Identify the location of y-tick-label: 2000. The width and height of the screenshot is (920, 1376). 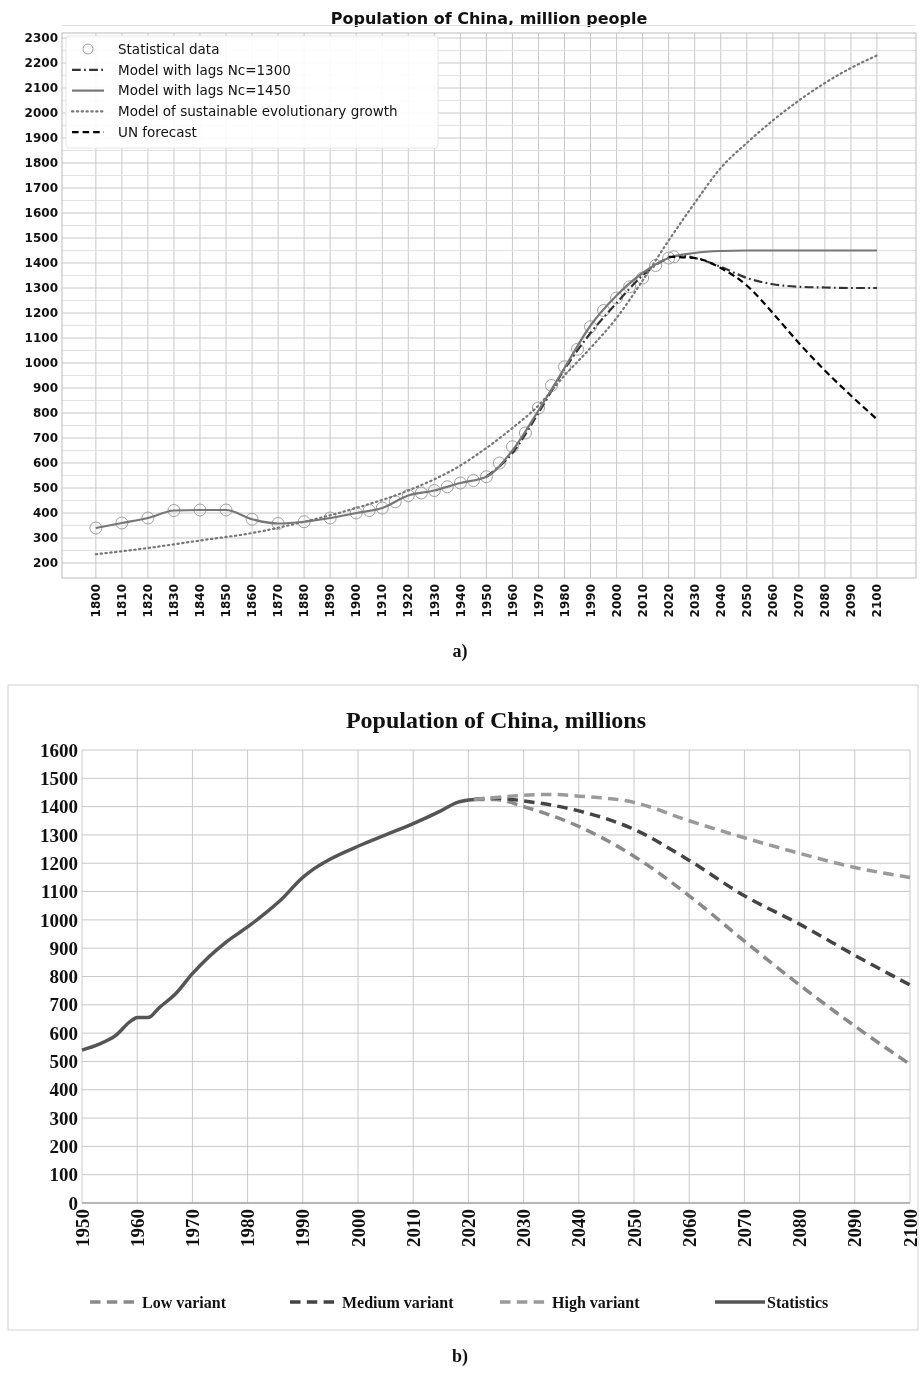
(41, 113).